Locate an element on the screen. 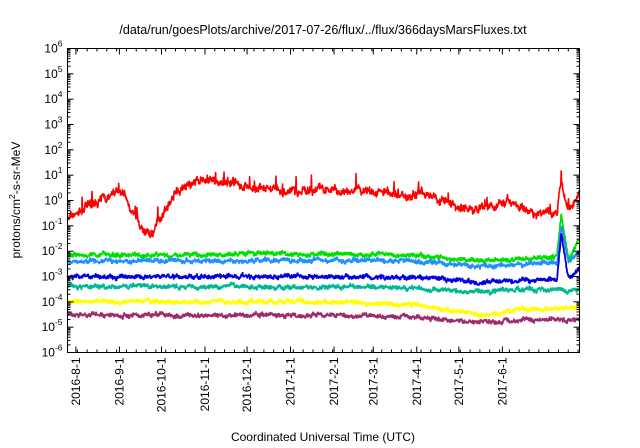 This screenshot has height=448, width=640. x-tick-label: 2016-11-1 is located at coordinates (205, 384).